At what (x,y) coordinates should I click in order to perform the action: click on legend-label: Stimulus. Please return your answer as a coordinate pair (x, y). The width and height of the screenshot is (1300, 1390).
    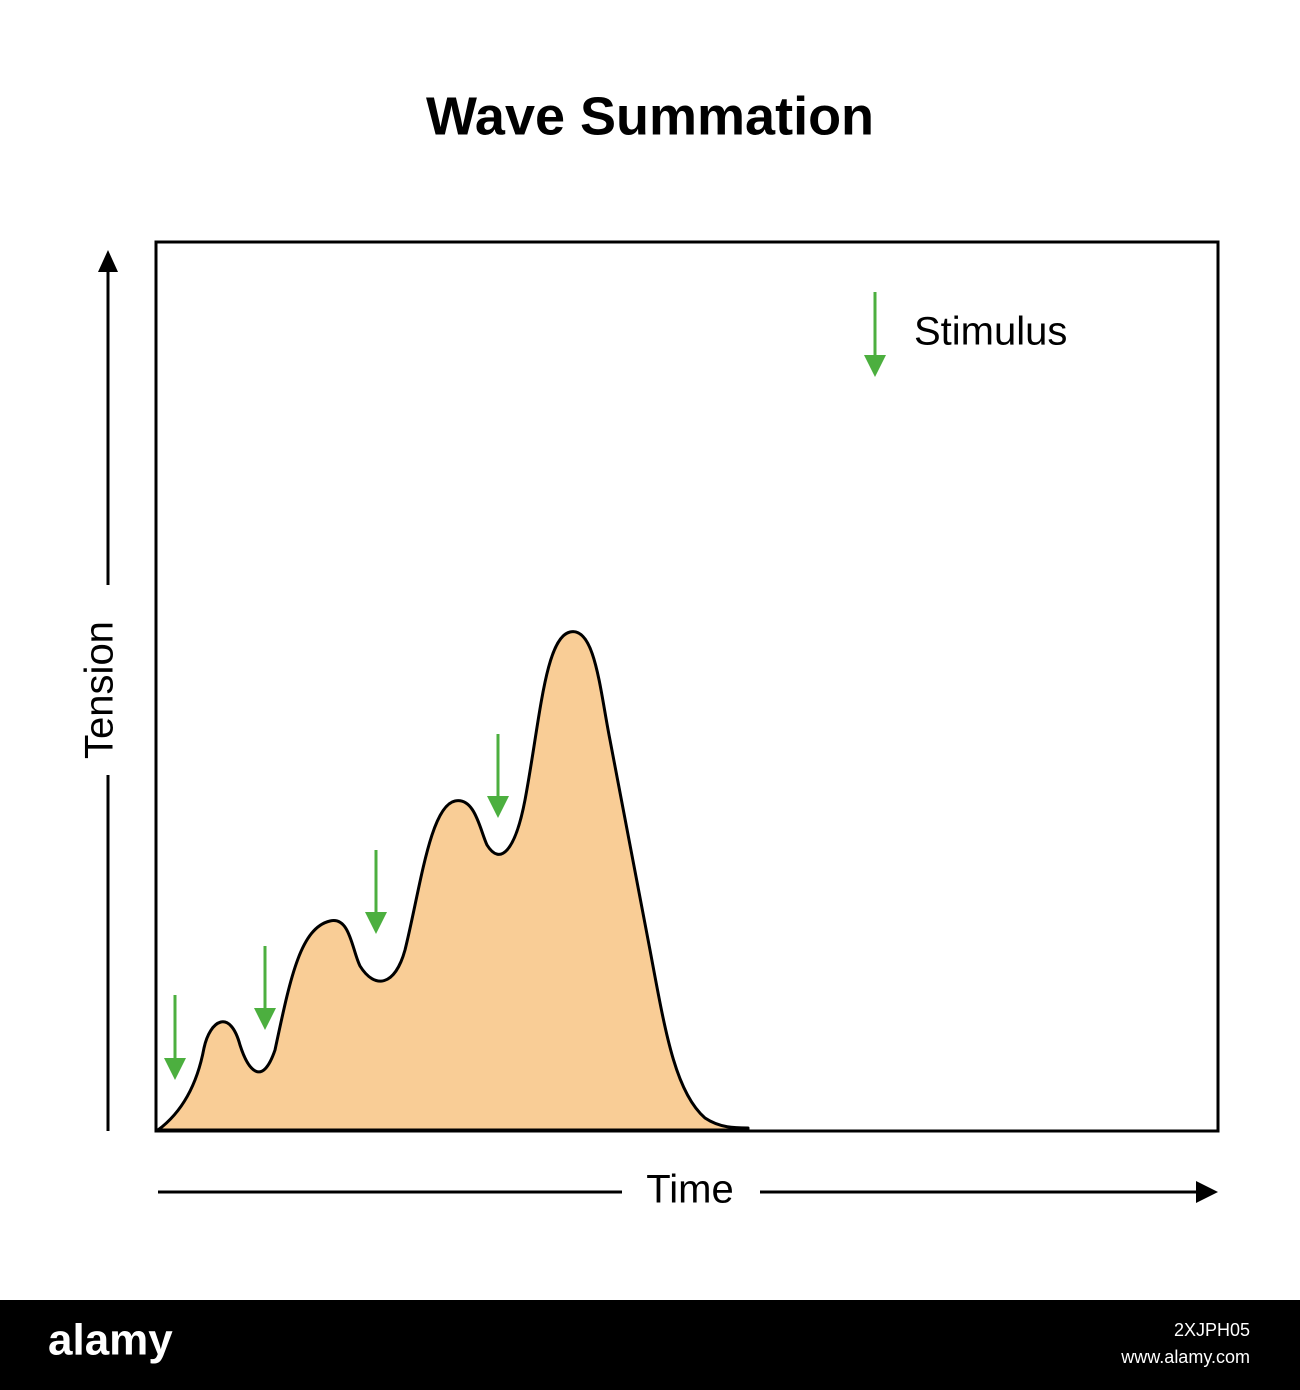
    Looking at the image, I should click on (990, 332).